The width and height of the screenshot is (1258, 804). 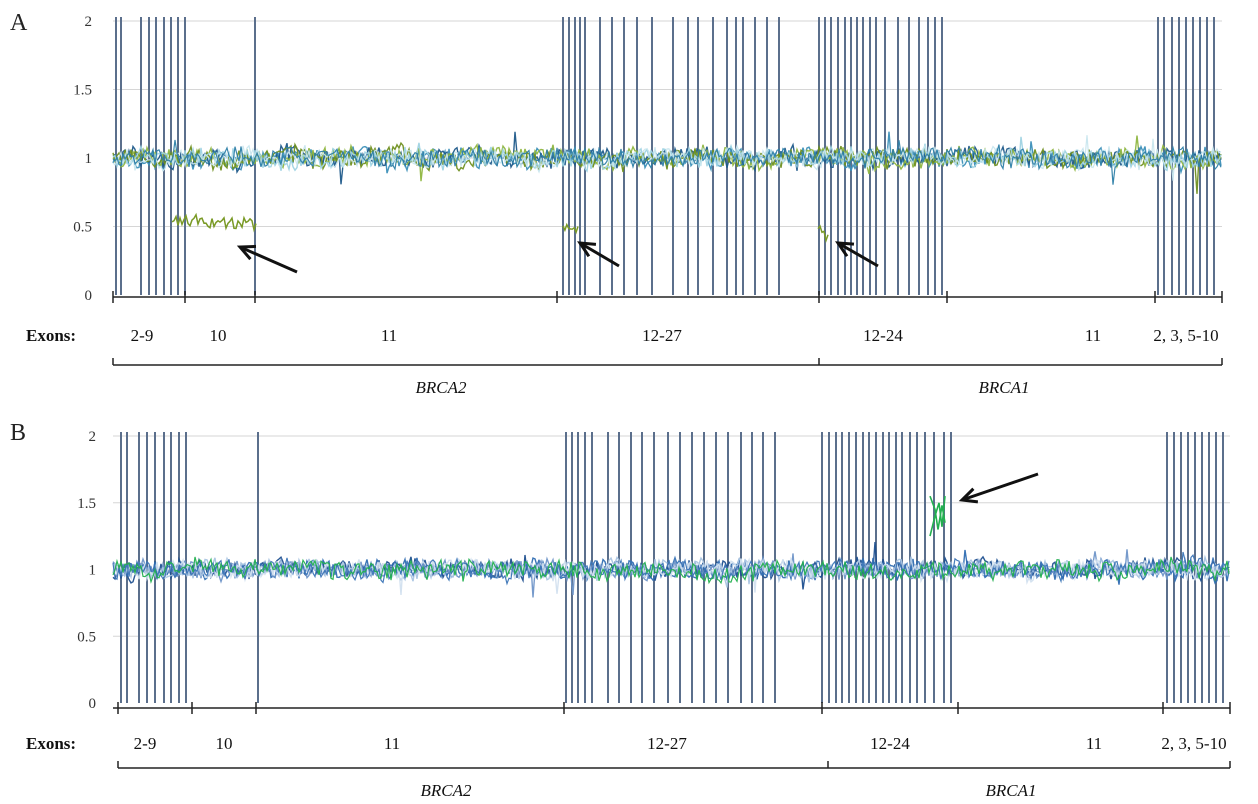 What do you see at coordinates (937, 516) in the screenshot?
I see `duplication-trace` at bounding box center [937, 516].